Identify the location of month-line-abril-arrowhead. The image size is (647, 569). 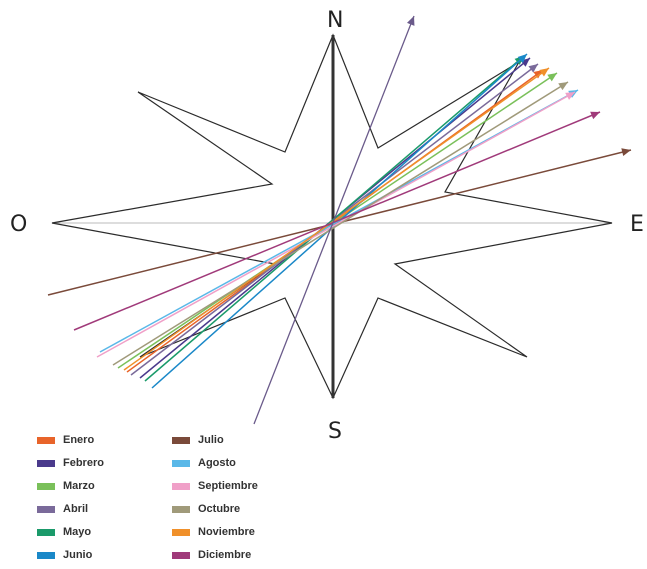
(533, 68).